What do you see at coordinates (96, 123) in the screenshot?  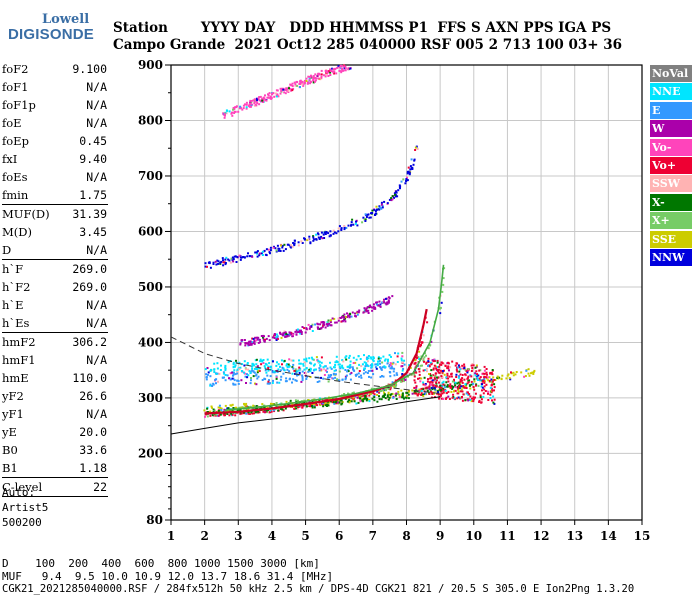 I see `param-value: N/A` at bounding box center [96, 123].